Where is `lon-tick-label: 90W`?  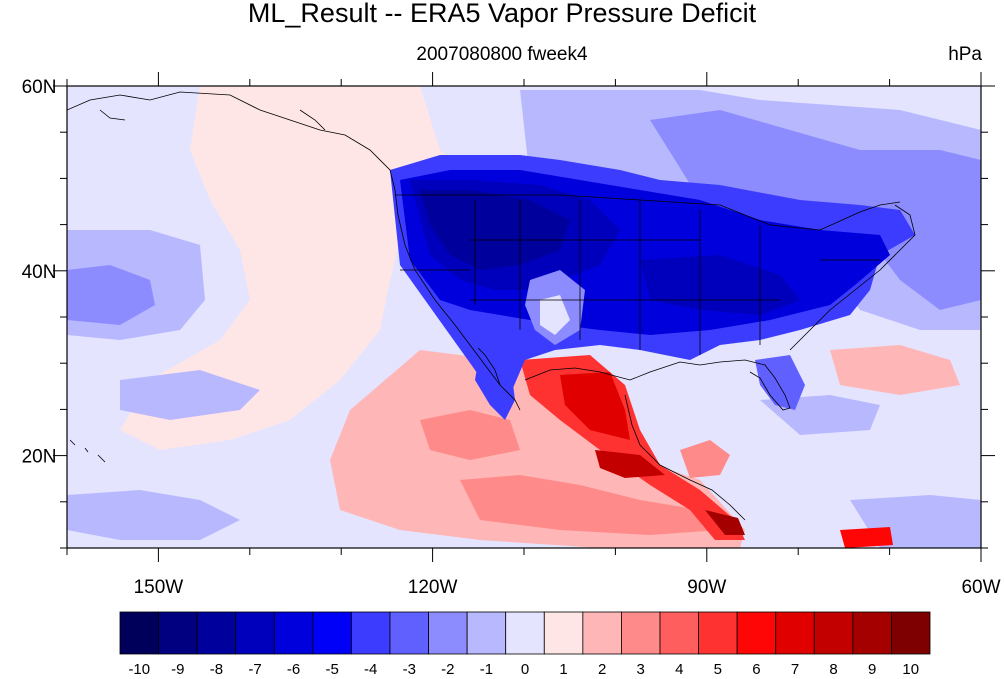
lon-tick-label: 90W is located at coordinates (706, 587).